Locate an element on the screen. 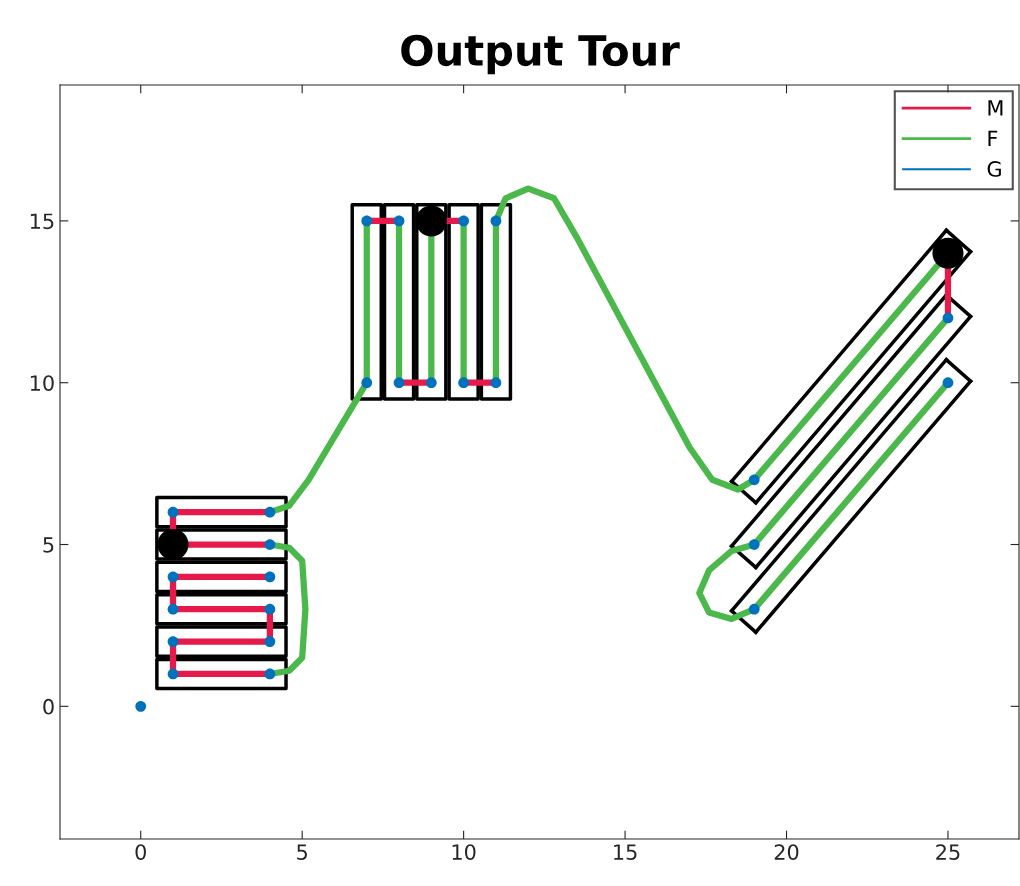 The height and width of the screenshot is (886, 1020). chart-title: Output Tour is located at coordinates (540, 54).